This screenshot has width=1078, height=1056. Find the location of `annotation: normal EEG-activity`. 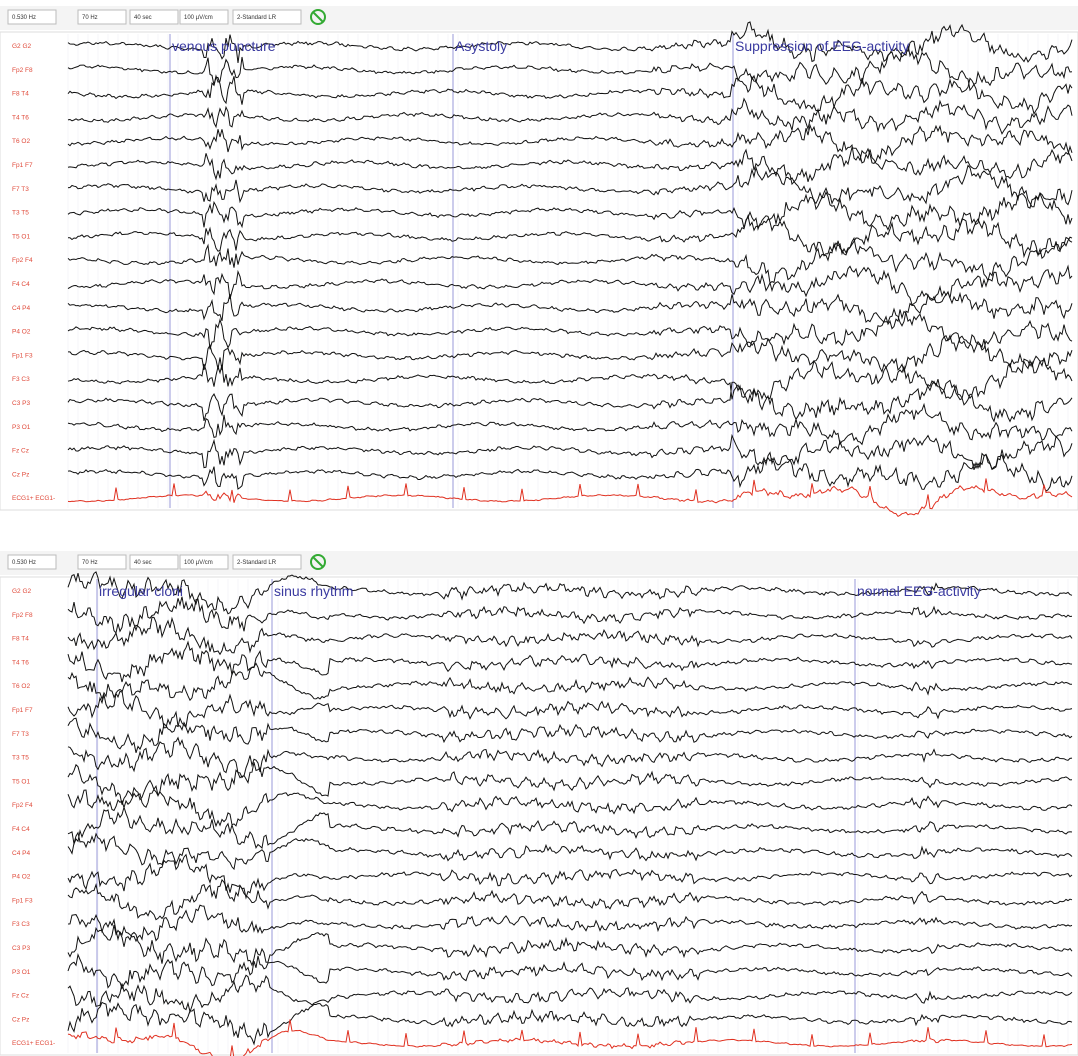

annotation: normal EEG-activity is located at coordinates (919, 591).